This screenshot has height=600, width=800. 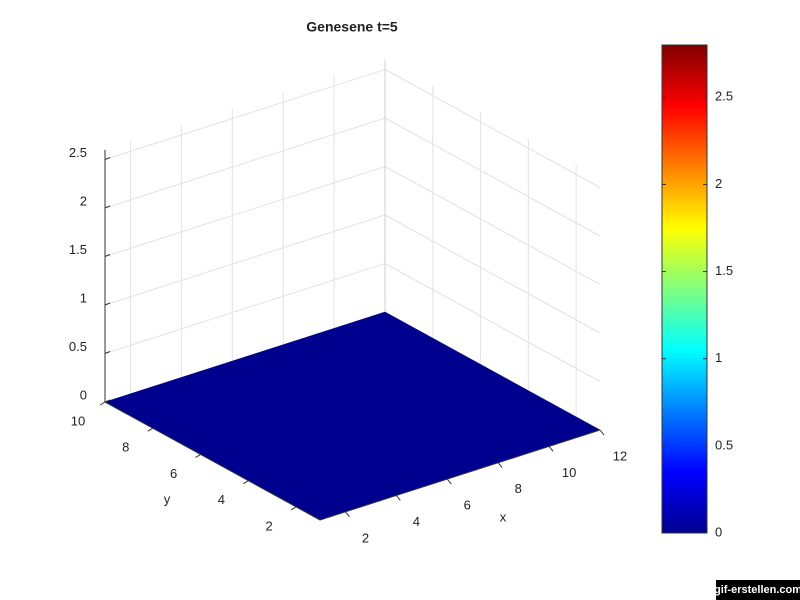 I want to click on y-axis, so click(x=212, y=461).